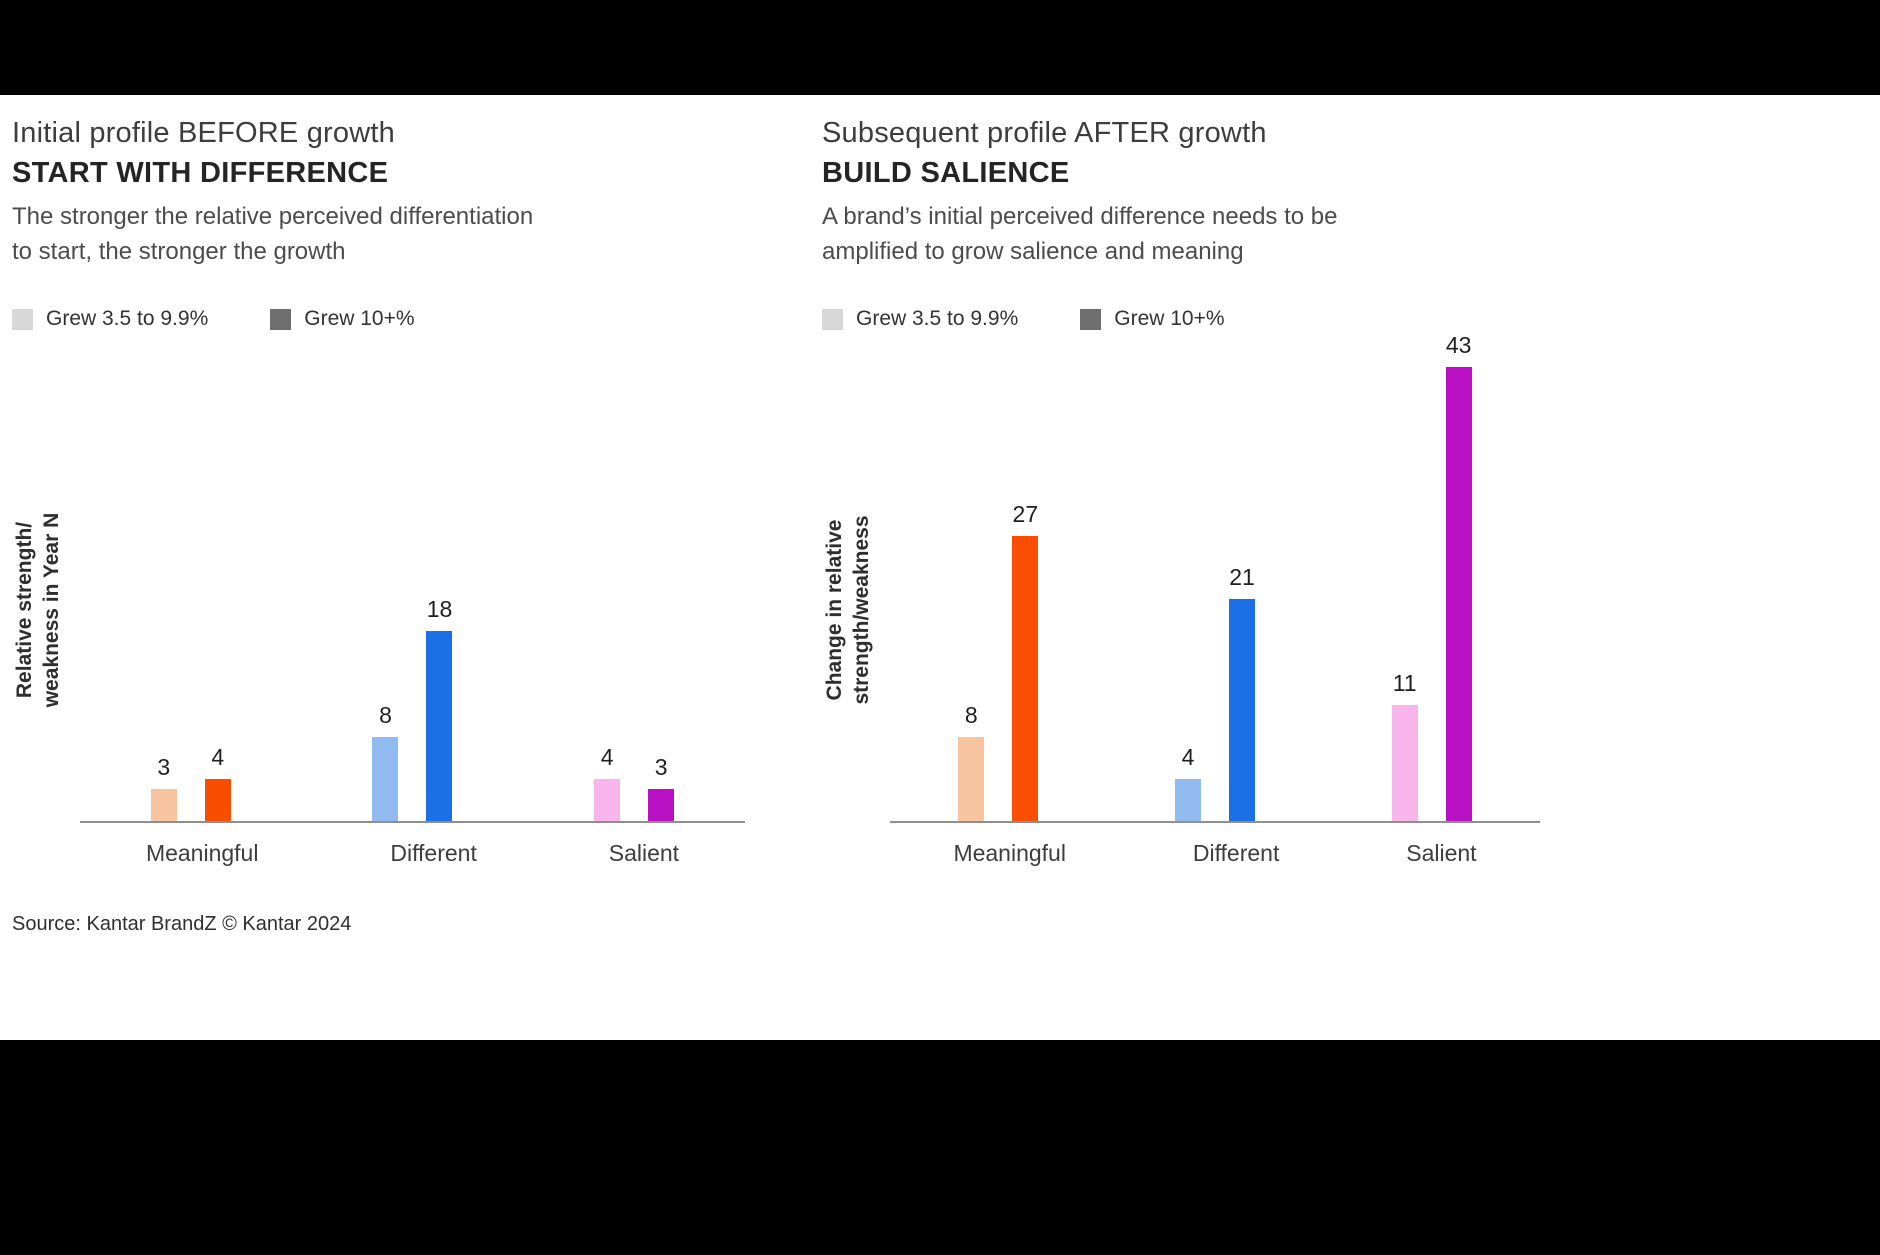 The width and height of the screenshot is (1880, 1255). Describe the element at coordinates (661, 787) in the screenshot. I see `bar-column-dark-series: 3` at that location.